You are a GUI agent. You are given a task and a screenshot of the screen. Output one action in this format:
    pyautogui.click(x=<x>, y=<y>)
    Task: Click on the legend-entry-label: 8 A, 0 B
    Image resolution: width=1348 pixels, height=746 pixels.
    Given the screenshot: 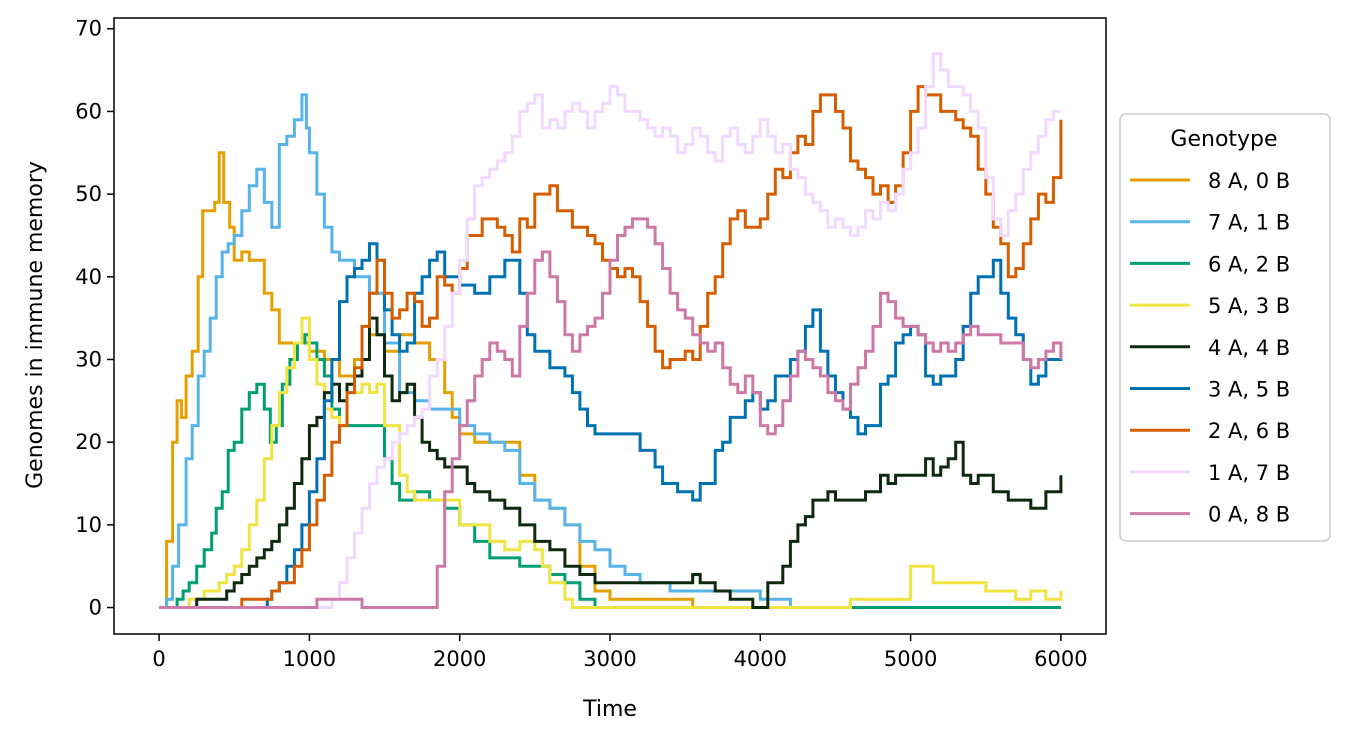 What is the action you would take?
    pyautogui.click(x=1249, y=181)
    